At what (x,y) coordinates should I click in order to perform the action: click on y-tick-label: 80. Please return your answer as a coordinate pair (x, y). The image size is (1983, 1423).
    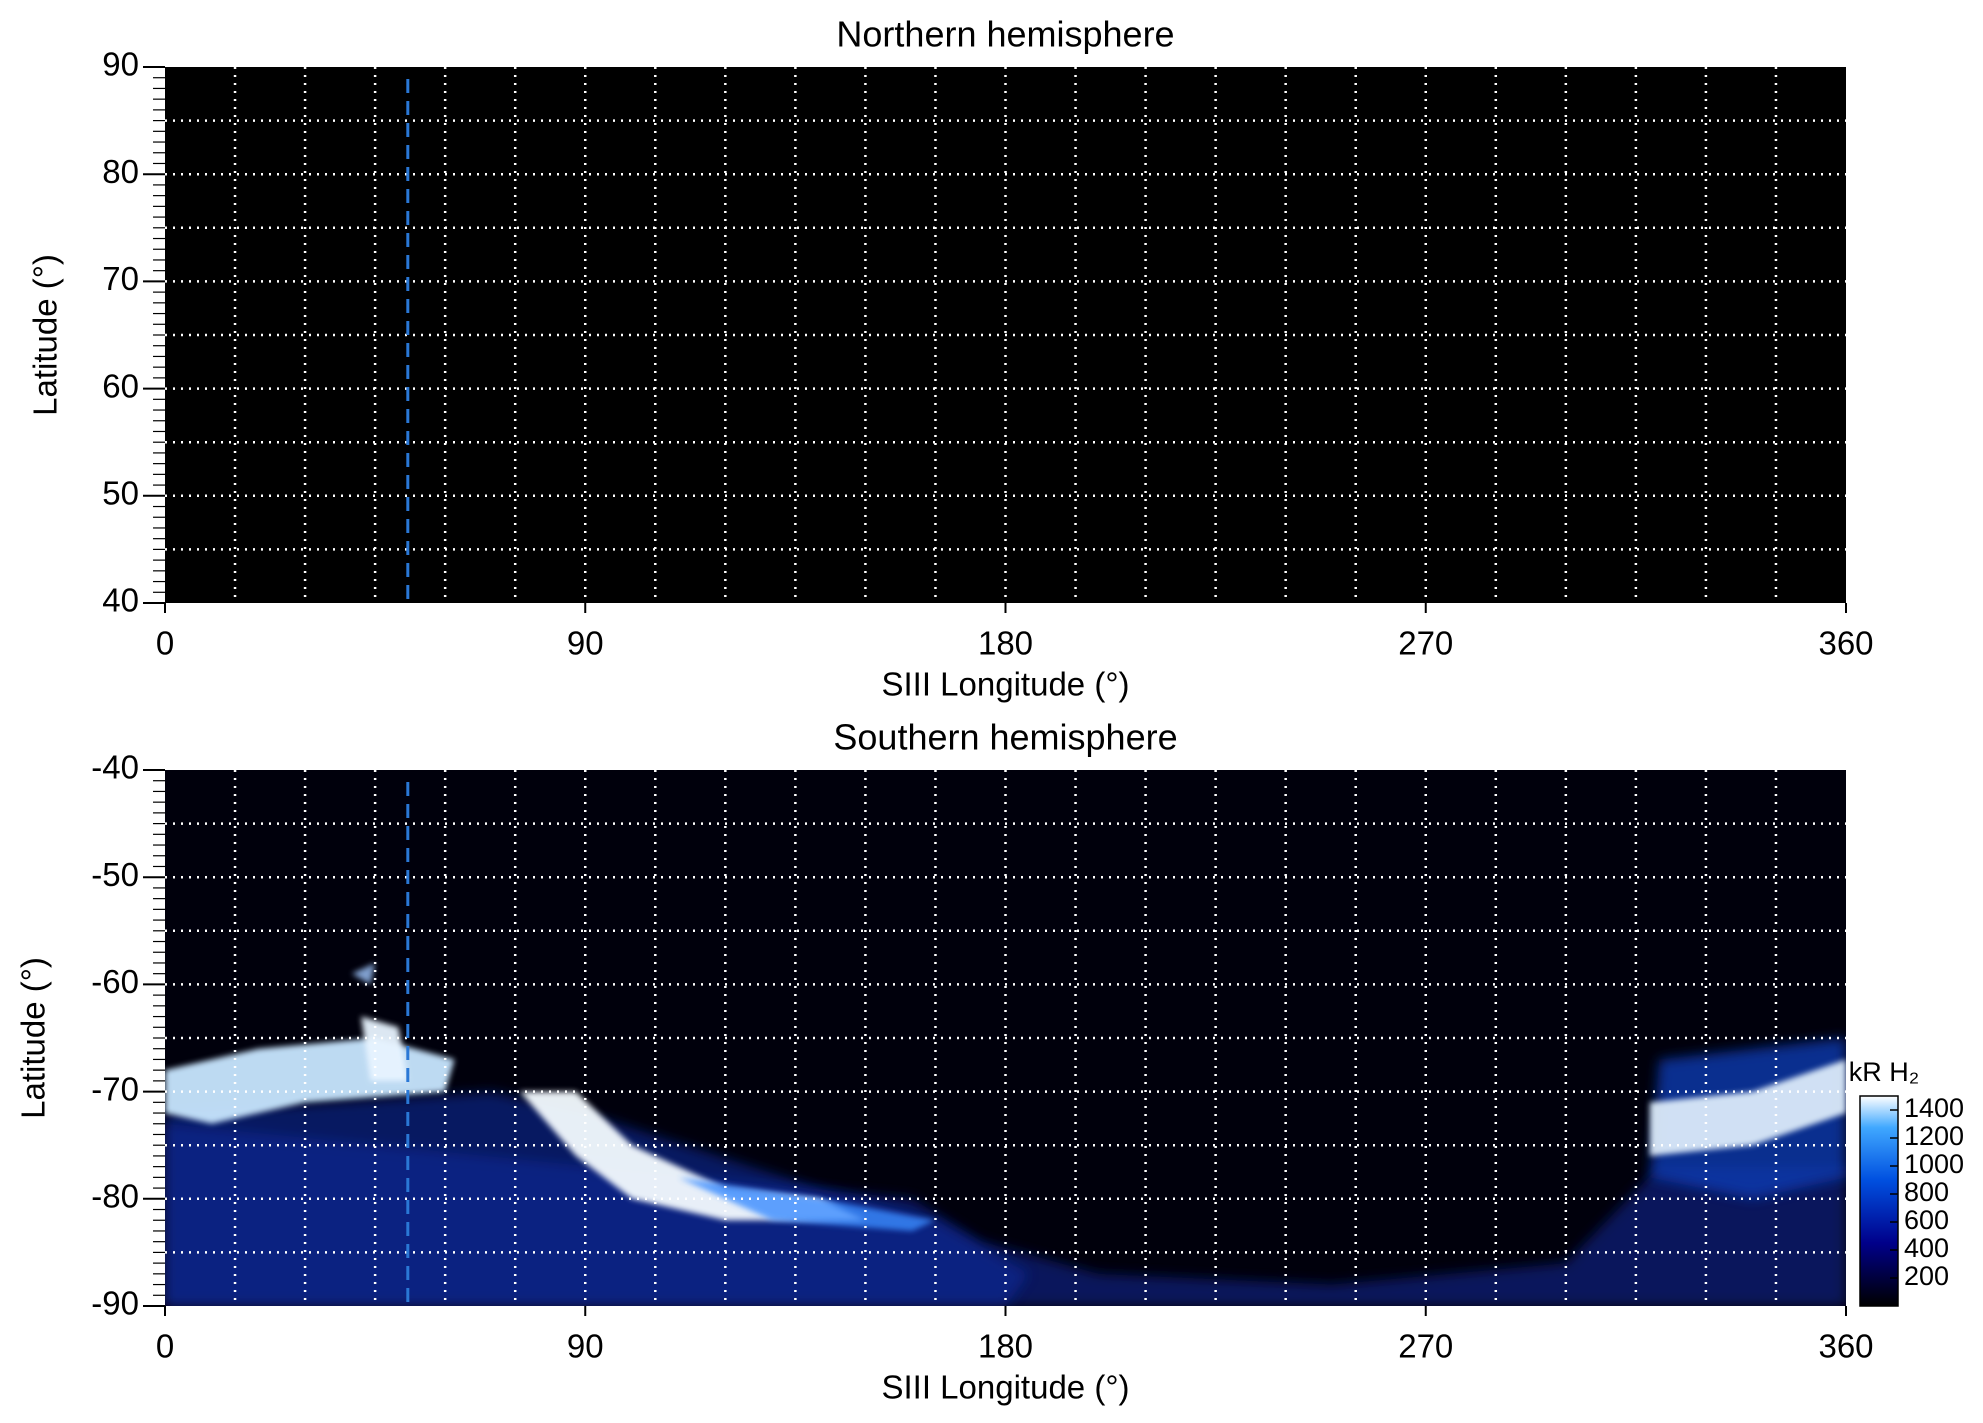
    Looking at the image, I should click on (120, 171).